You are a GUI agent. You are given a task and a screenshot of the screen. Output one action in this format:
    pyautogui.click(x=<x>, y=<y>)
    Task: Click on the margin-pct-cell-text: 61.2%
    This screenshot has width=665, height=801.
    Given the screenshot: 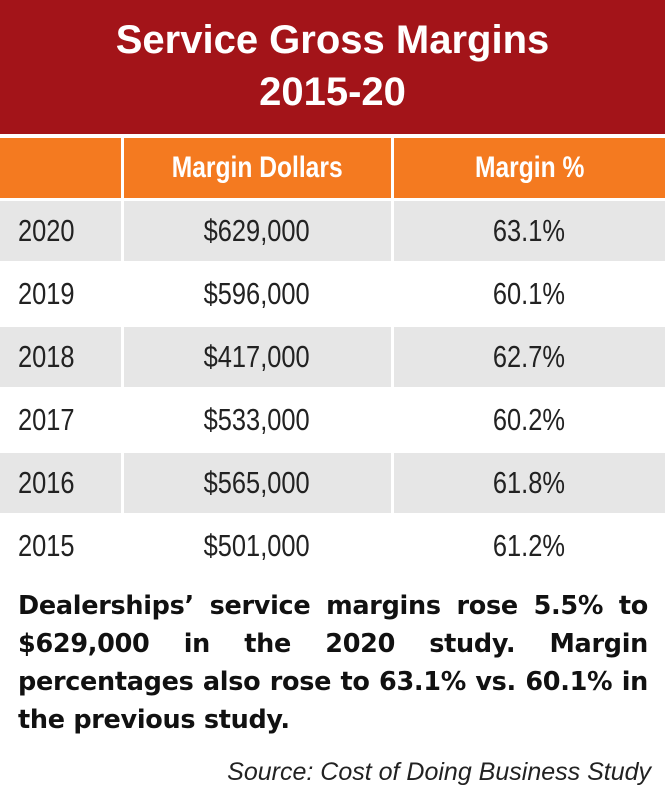 What is the action you would take?
    pyautogui.click(x=529, y=545)
    